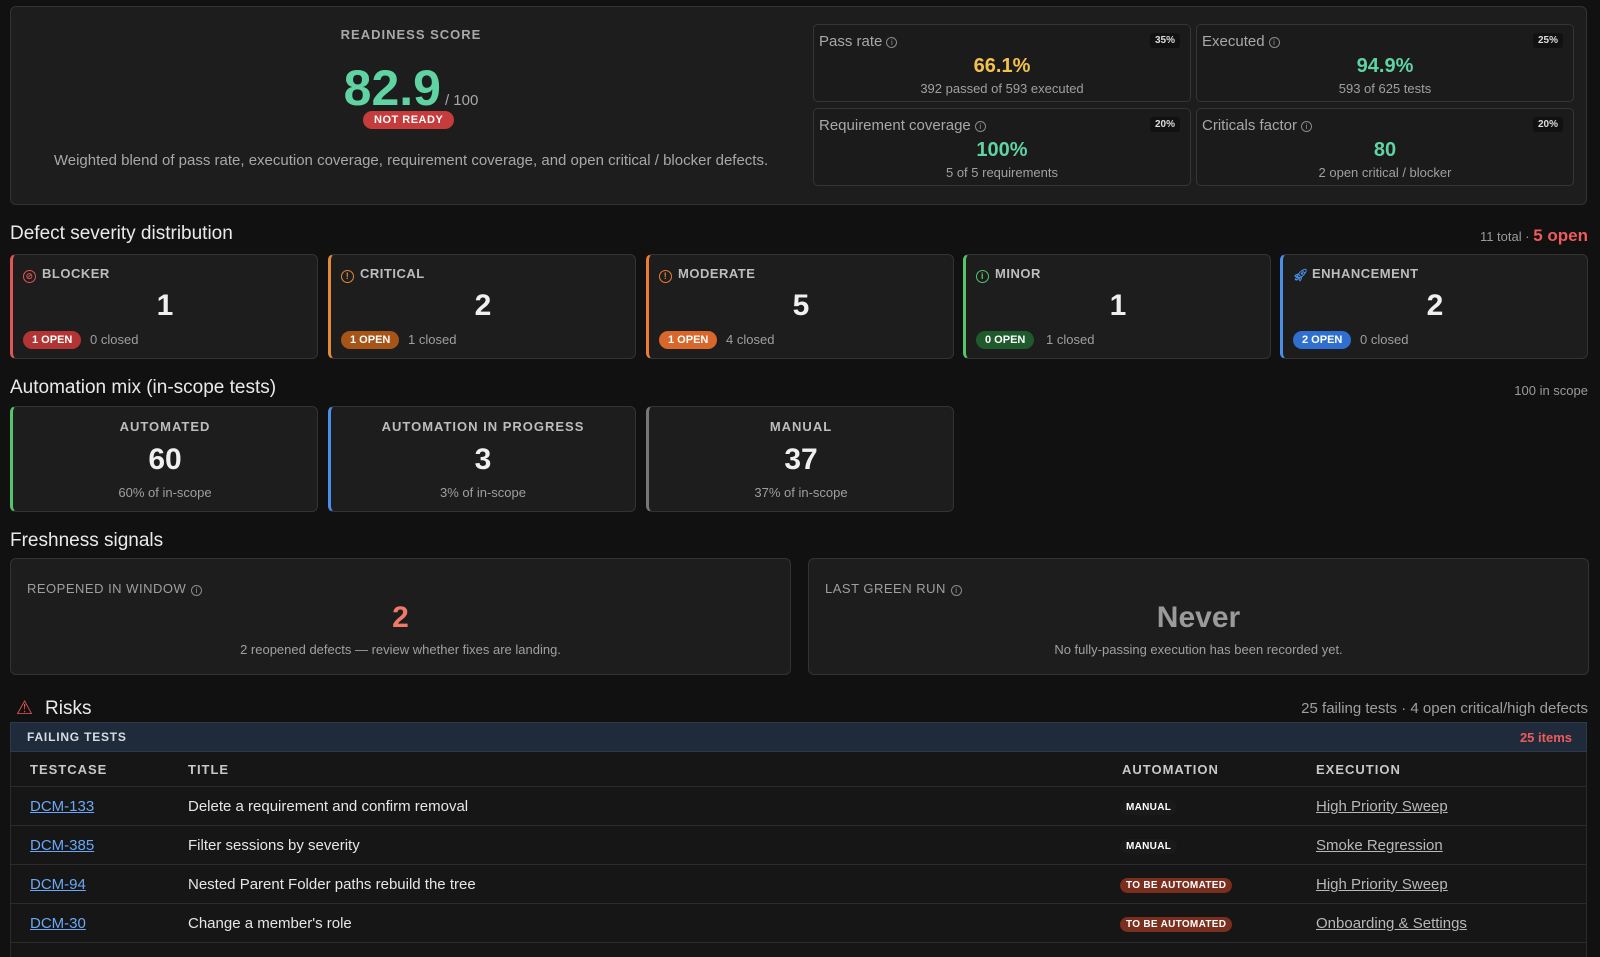 This screenshot has height=957, width=1600. What do you see at coordinates (58, 923) in the screenshot?
I see `testcase-link: DCM-30` at bounding box center [58, 923].